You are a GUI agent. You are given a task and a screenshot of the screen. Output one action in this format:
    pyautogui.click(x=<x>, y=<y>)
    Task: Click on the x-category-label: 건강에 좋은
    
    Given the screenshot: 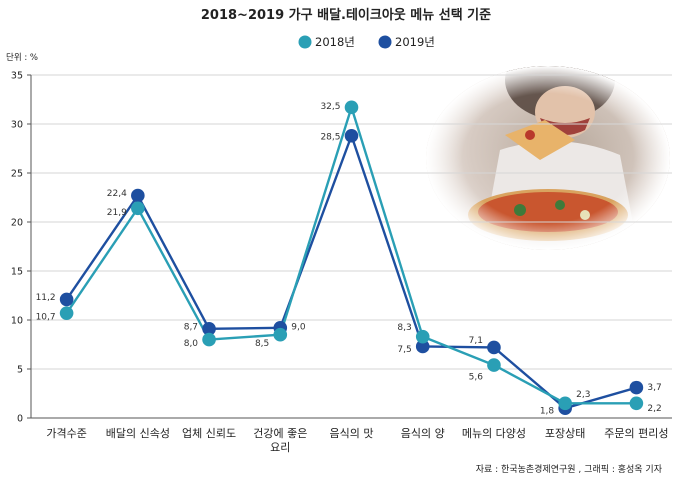 What is the action you would take?
    pyautogui.click(x=280, y=433)
    